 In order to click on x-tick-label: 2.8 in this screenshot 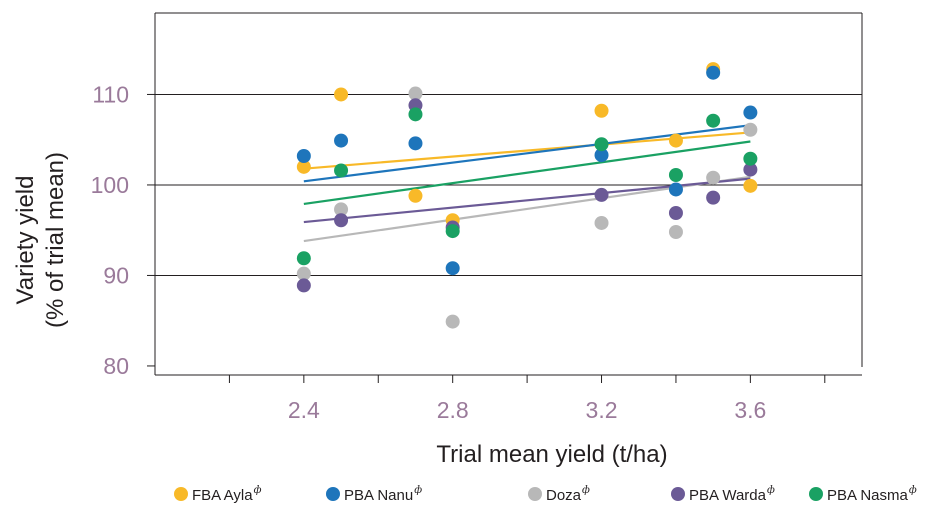, I will do `click(453, 410)`.